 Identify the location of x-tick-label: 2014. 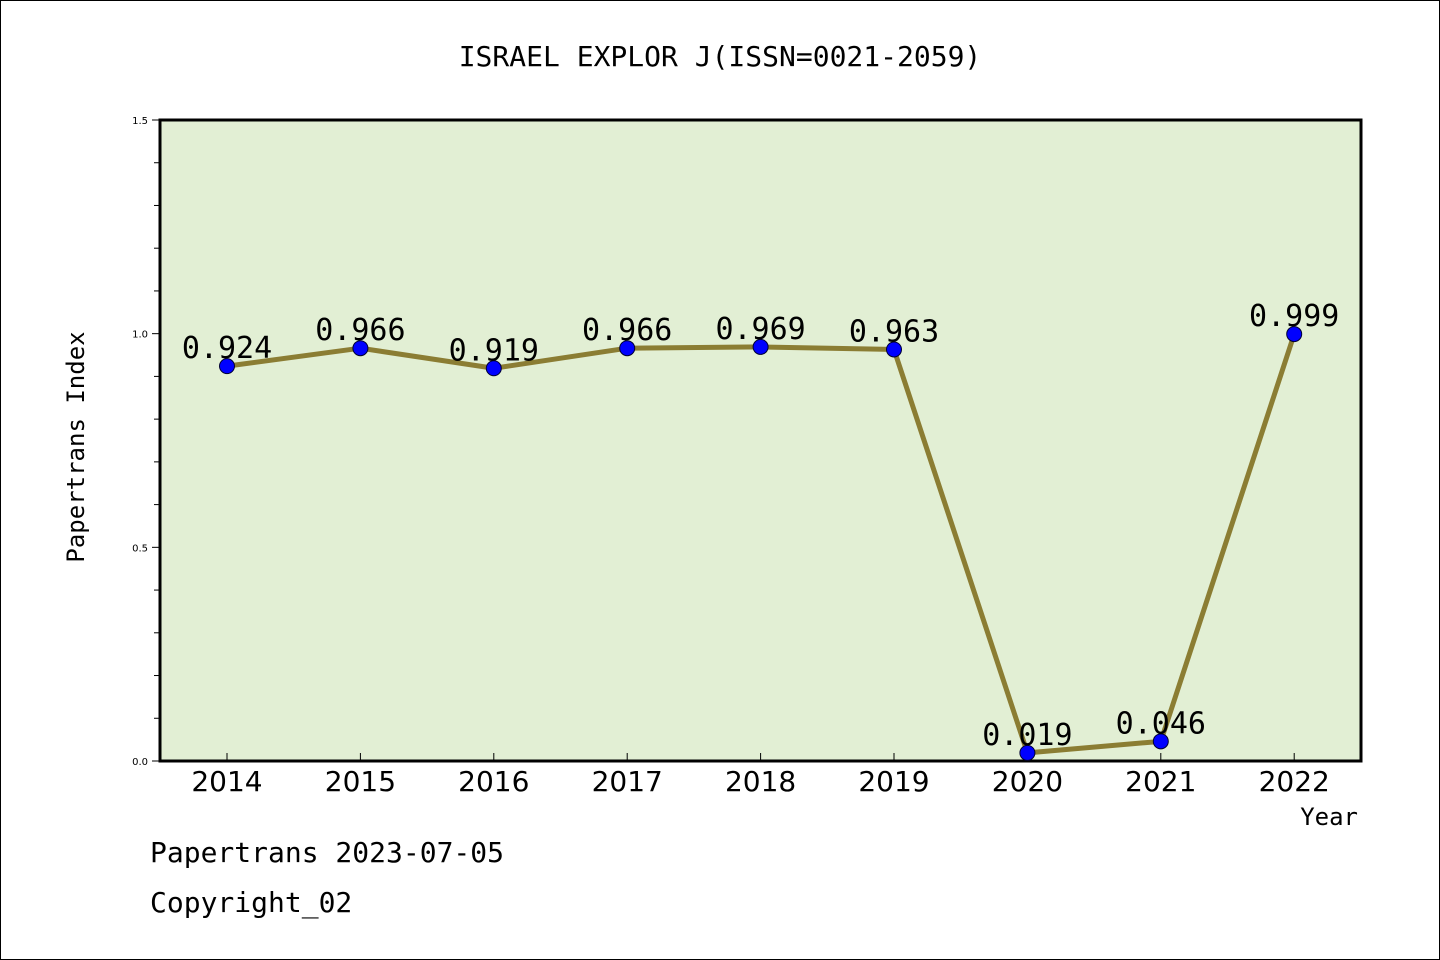
(226, 781).